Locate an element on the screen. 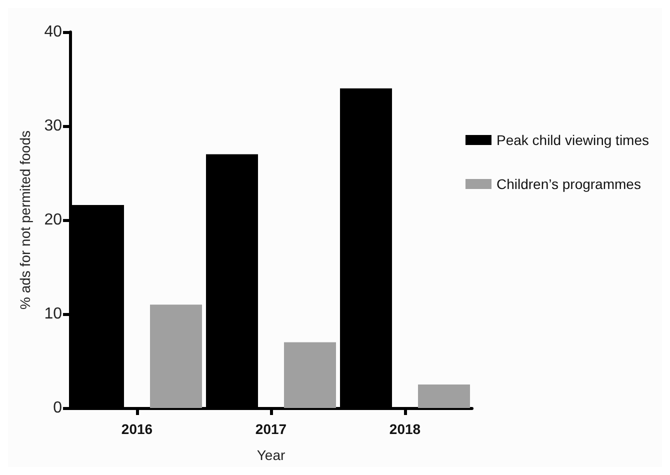  legend-label: Children’s programmes is located at coordinates (568, 184).